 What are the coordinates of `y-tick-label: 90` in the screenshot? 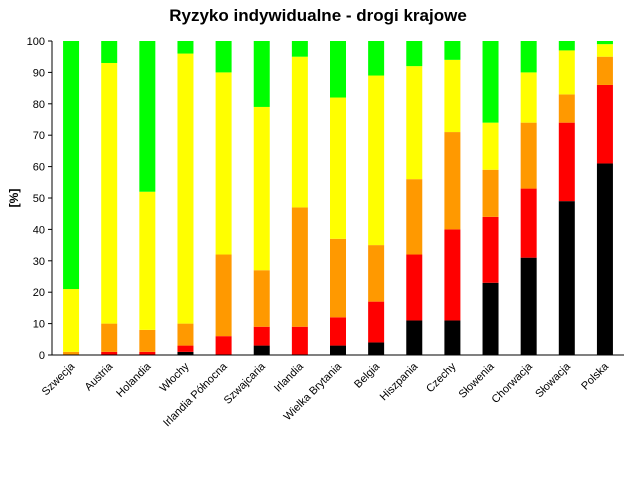 It's located at (39, 73).